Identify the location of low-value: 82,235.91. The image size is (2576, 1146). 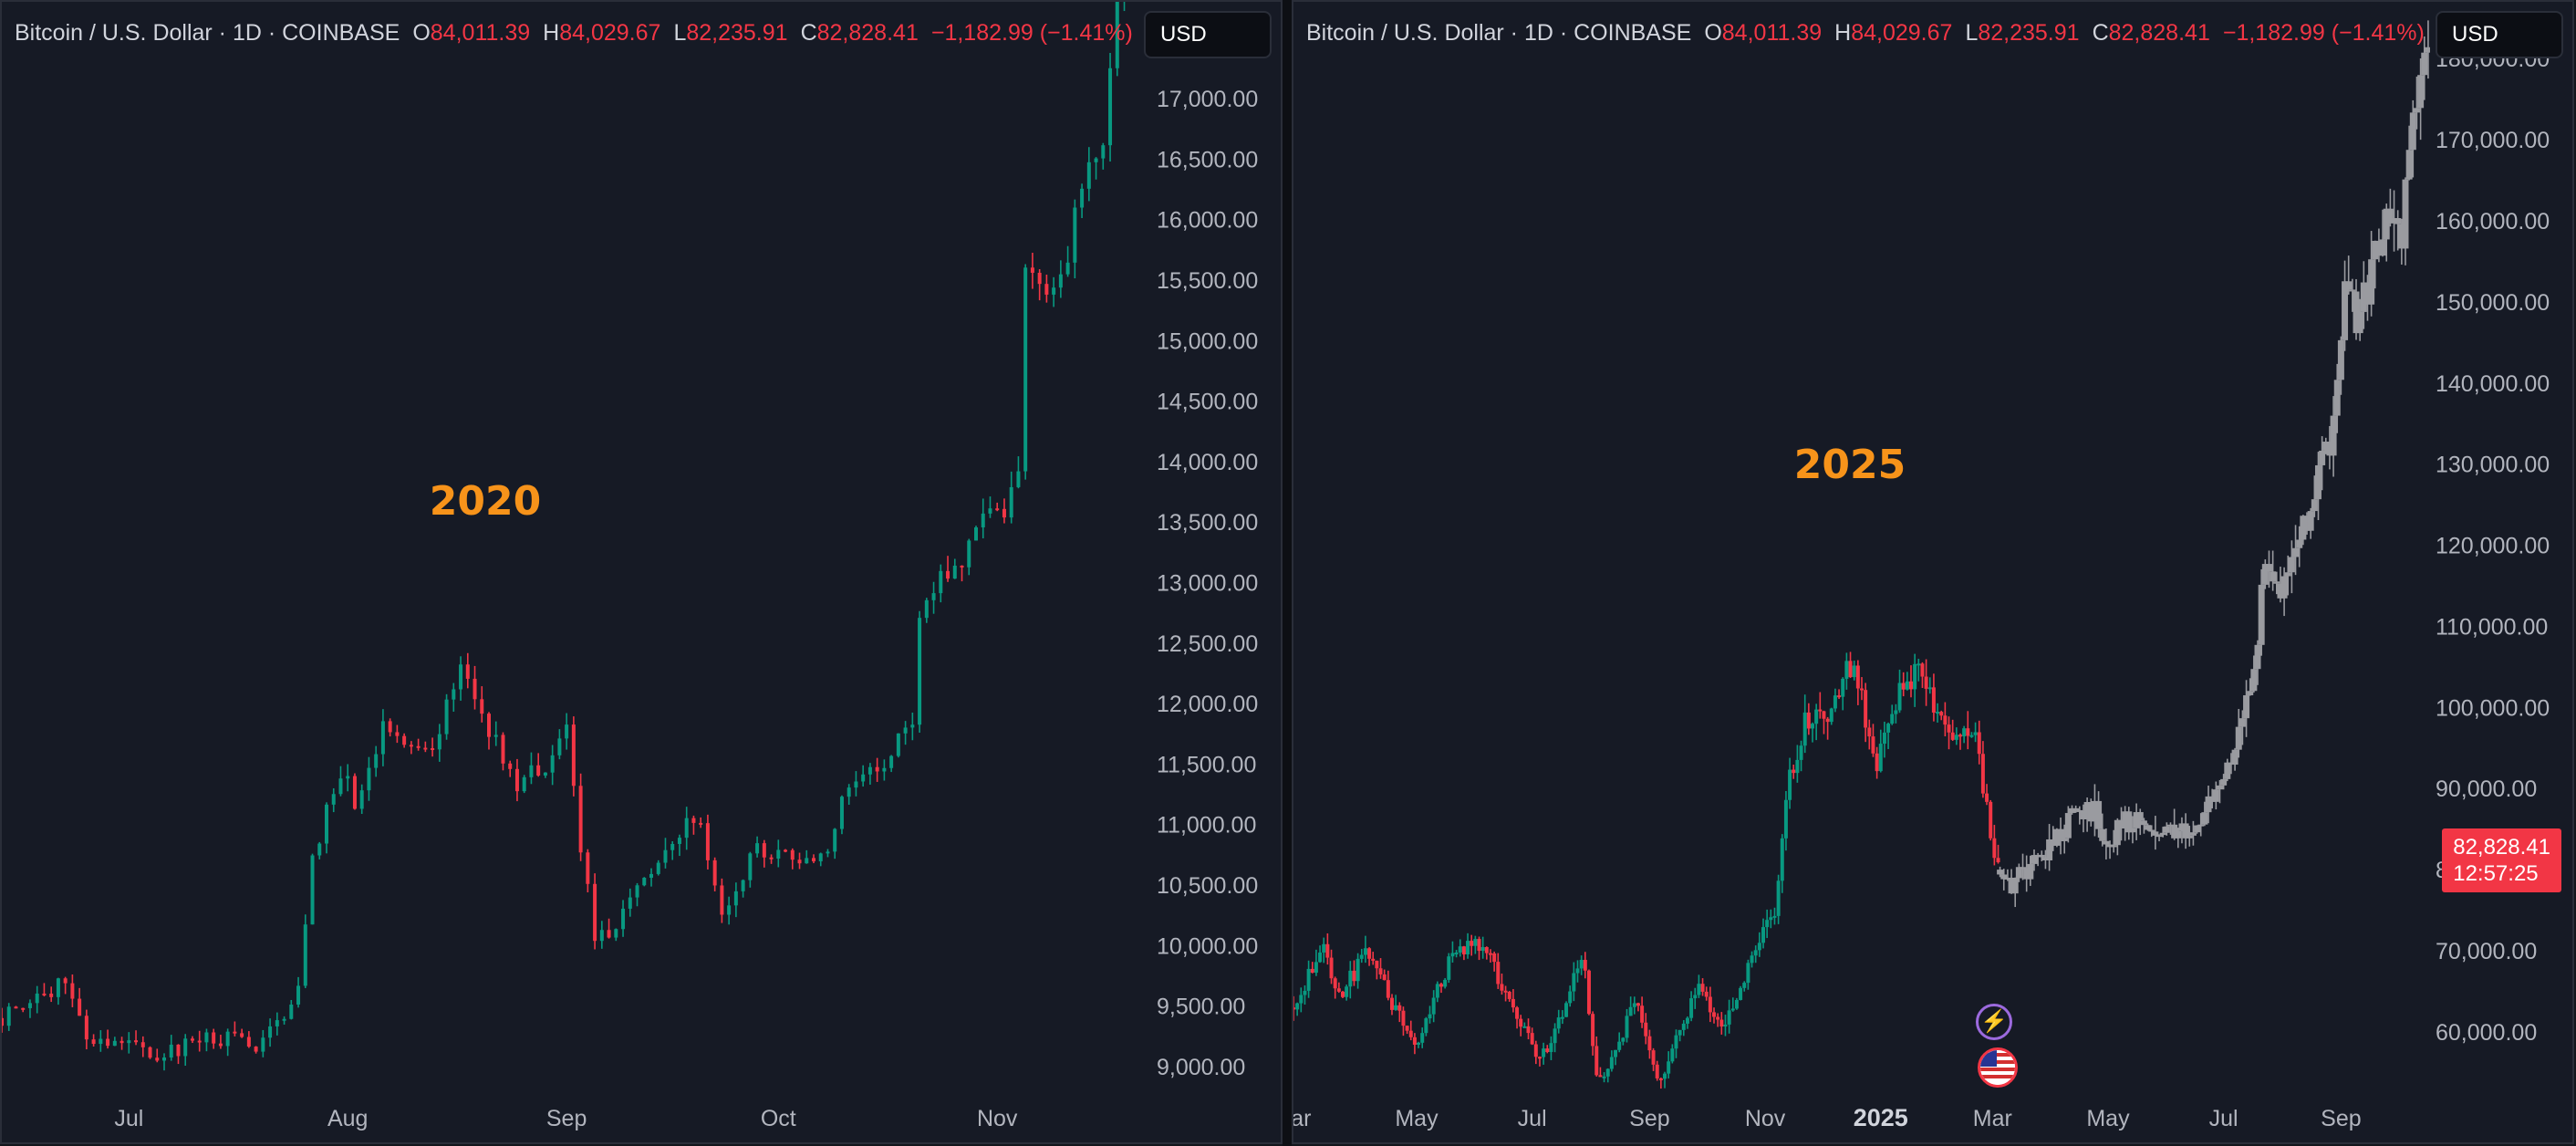
(737, 33).